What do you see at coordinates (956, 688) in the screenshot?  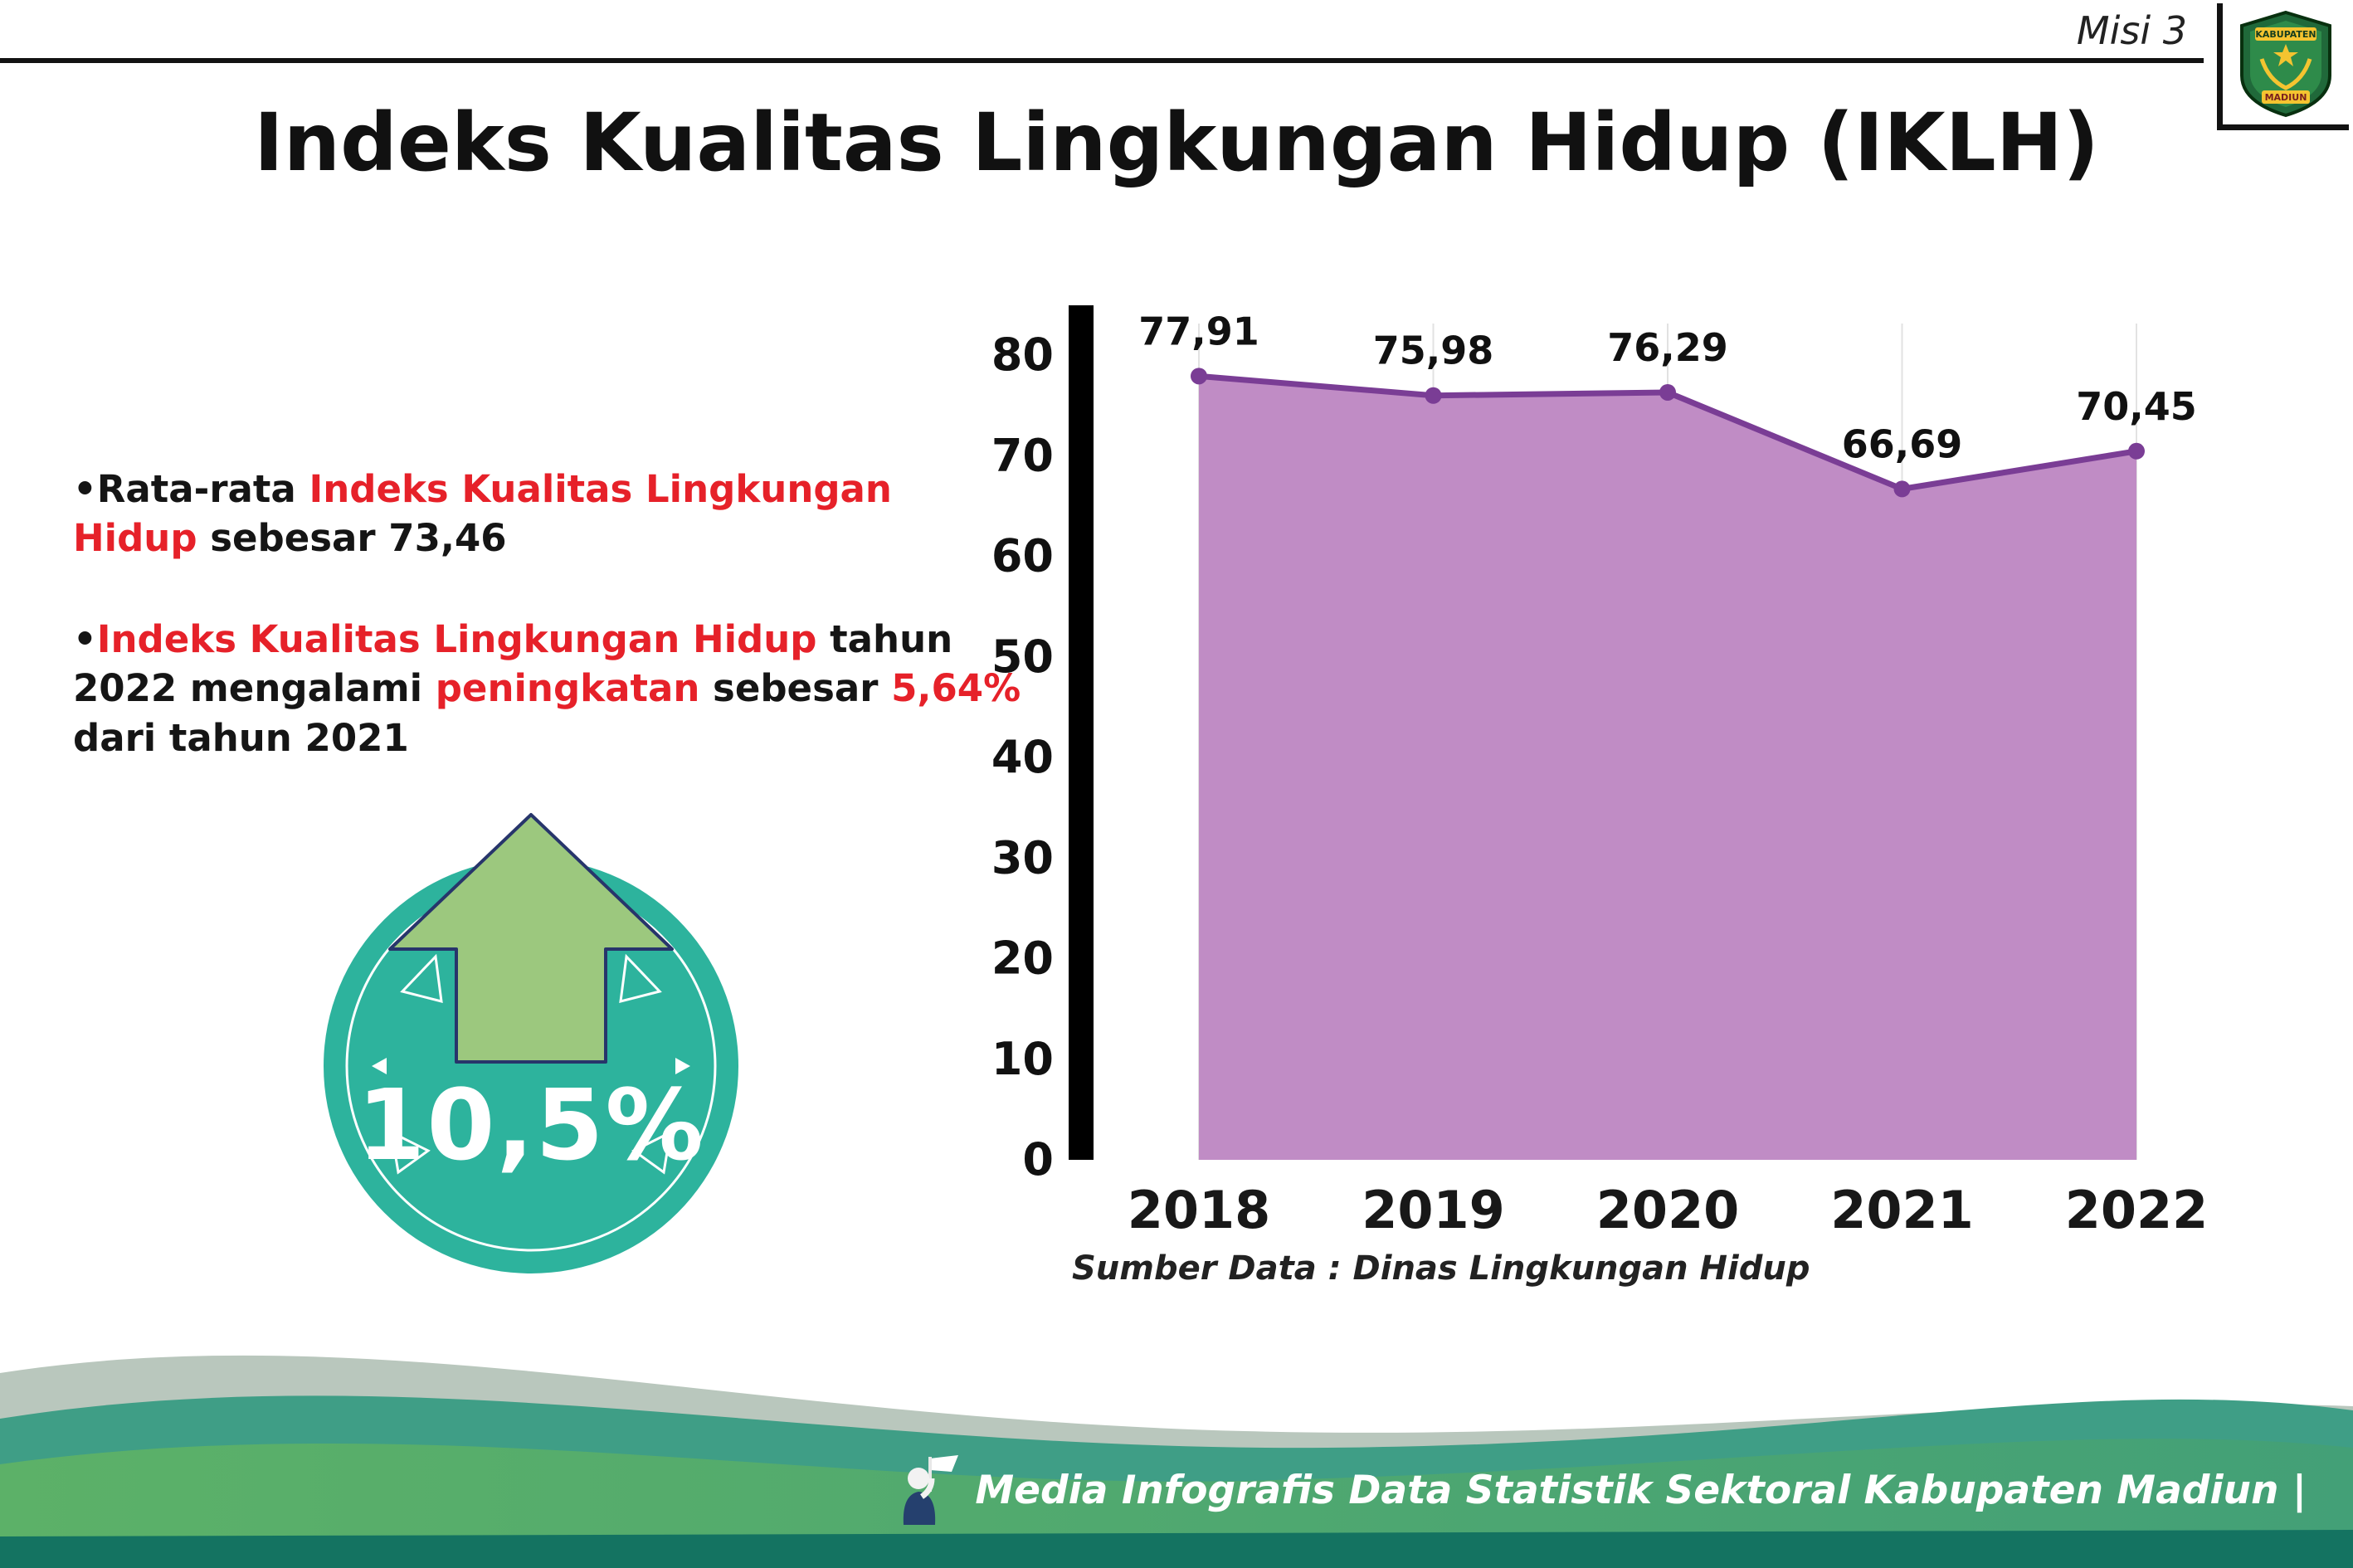 I see `bullet2-highlight-3: 5,64%` at bounding box center [956, 688].